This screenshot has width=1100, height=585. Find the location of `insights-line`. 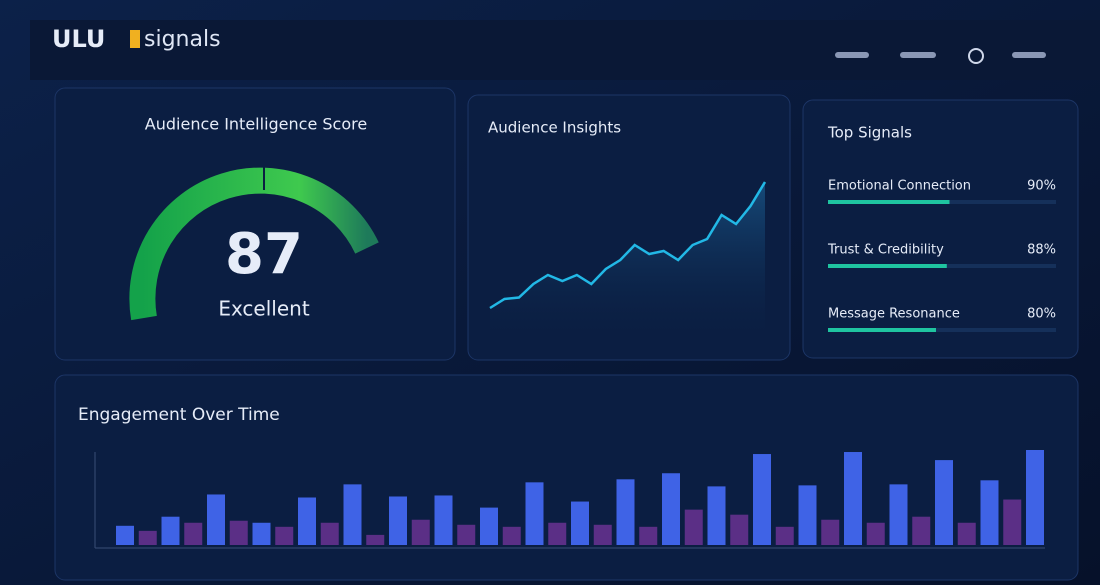

insights-line is located at coordinates (628, 245).